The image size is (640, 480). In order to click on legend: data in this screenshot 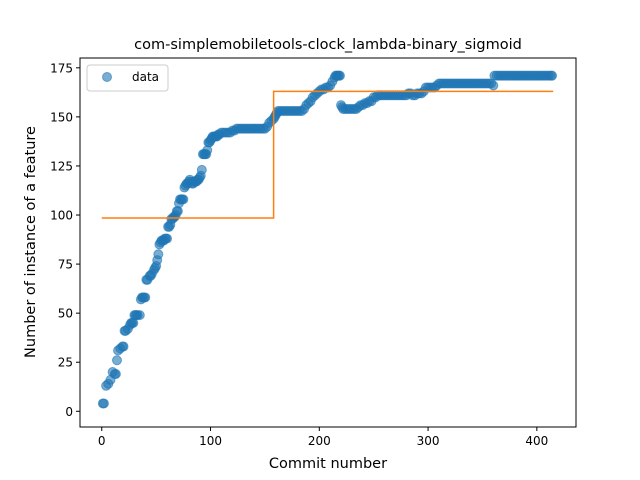, I will do `click(127, 78)`.